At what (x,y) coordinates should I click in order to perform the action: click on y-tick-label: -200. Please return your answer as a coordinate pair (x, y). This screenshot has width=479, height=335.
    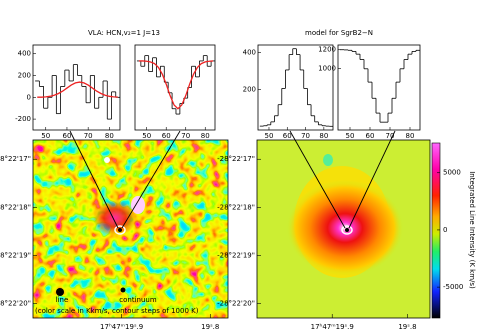
    Looking at the image, I should click on (23, 119).